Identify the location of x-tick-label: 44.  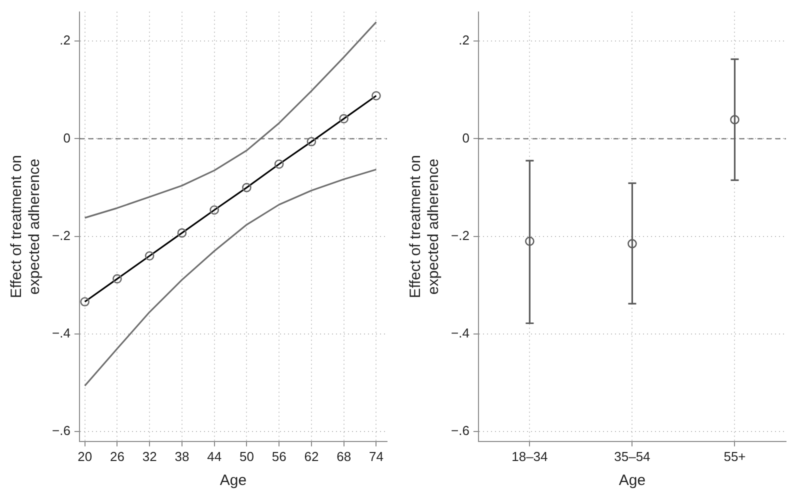
(214, 456).